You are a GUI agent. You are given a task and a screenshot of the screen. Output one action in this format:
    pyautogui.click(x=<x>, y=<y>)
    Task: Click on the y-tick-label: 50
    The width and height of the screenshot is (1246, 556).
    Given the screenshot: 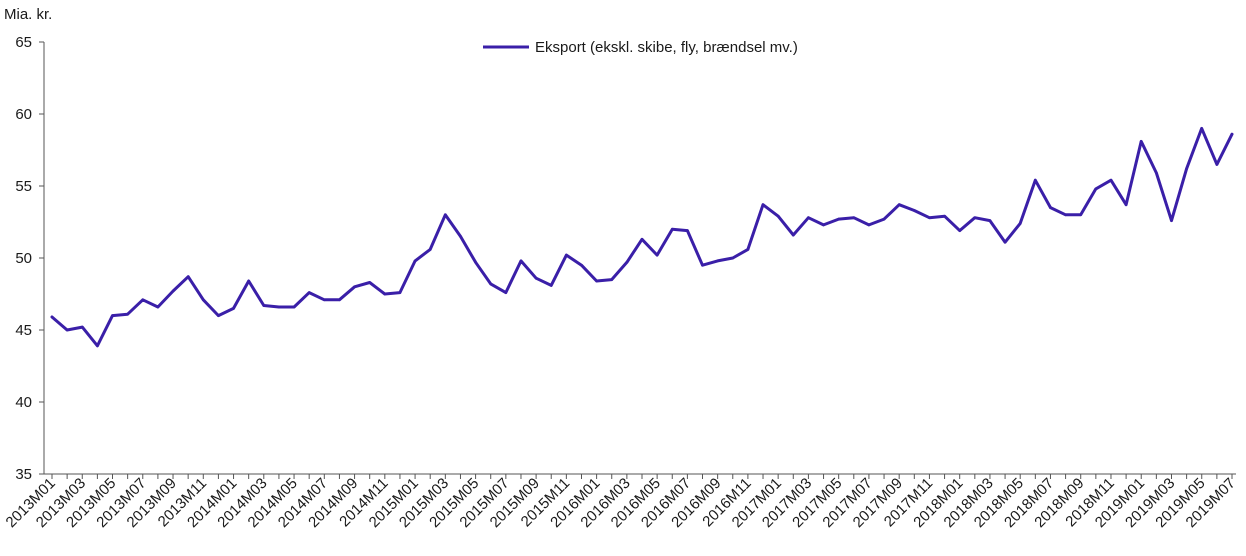 What is the action you would take?
    pyautogui.click(x=23, y=258)
    